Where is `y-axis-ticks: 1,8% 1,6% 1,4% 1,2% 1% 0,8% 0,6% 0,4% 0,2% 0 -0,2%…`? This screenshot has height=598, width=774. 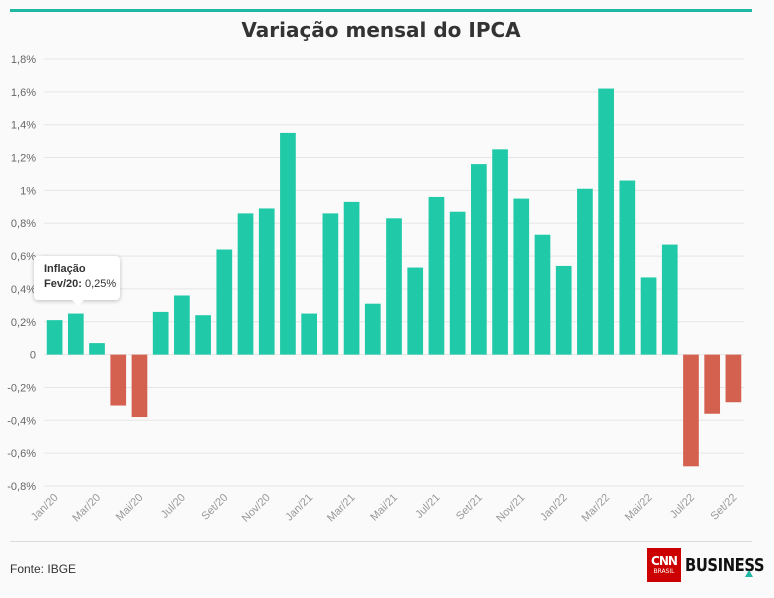 y-axis-ticks: 1,8% 1,6% 1,4% 1,2% 1% 0,8% 0,6% 0,4% 0,2% 0 -0,2%… is located at coordinates (21, 273).